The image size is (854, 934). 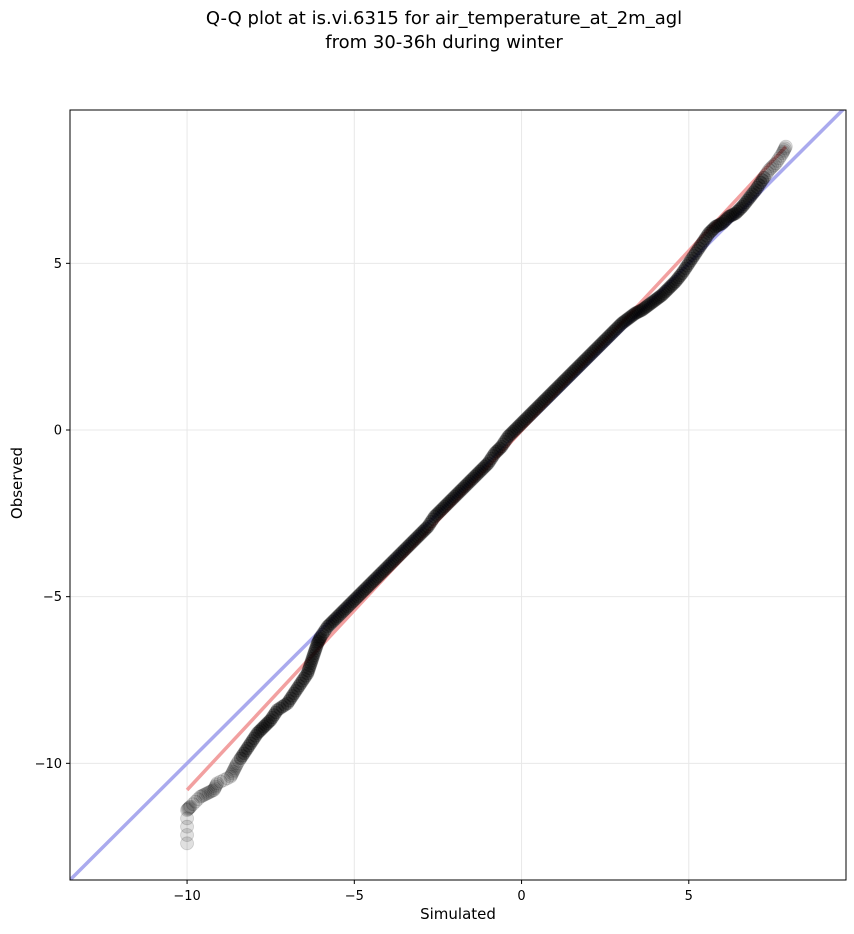 I want to click on y-tick-label: 5, so click(x=58, y=264).